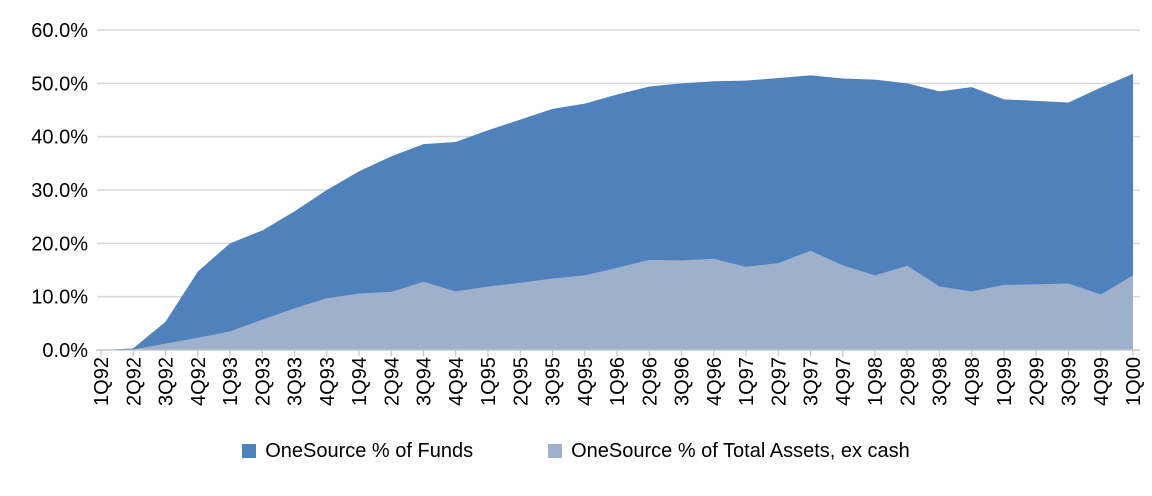  What do you see at coordinates (1070, 381) in the screenshot?
I see `x-axis-tick-label: 3Q99` at bounding box center [1070, 381].